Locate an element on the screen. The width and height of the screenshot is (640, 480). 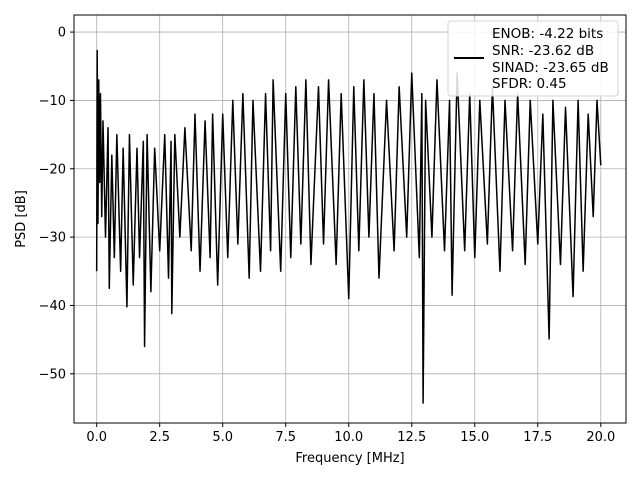
y-tick-label: 0 is located at coordinates (62, 33).